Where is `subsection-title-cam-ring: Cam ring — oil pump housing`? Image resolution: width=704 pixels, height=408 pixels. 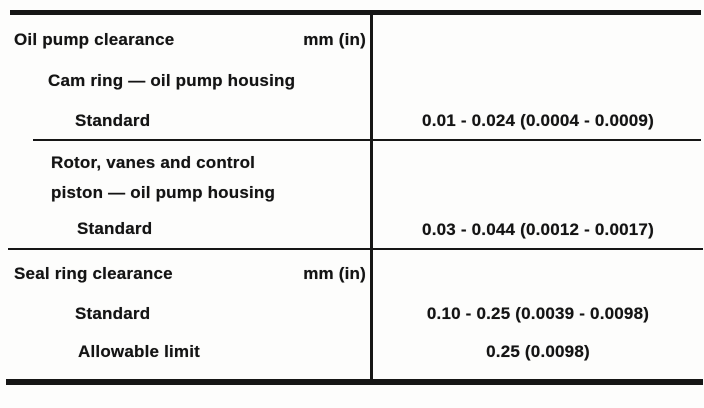 subsection-title-cam-ring: Cam ring — oil pump housing is located at coordinates (172, 80).